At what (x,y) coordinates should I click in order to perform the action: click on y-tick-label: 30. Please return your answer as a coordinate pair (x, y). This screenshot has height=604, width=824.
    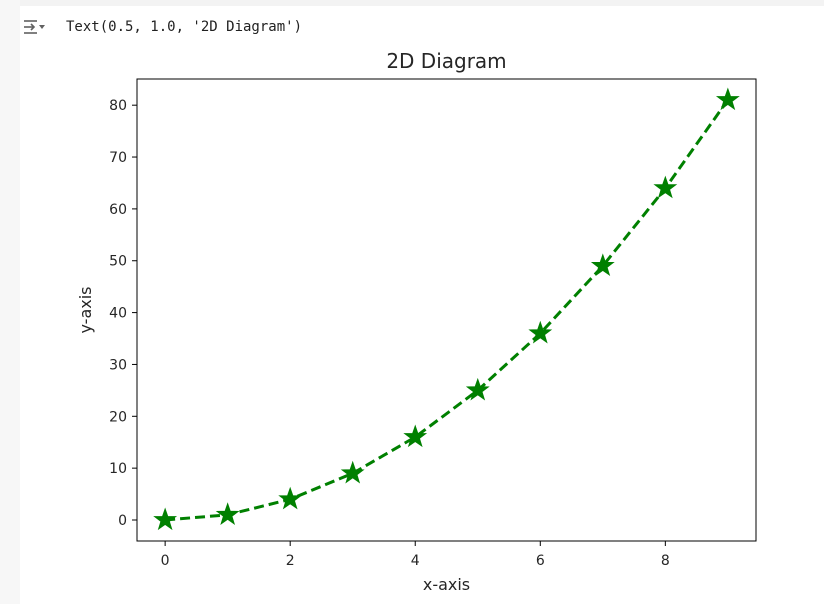
    Looking at the image, I should click on (118, 365).